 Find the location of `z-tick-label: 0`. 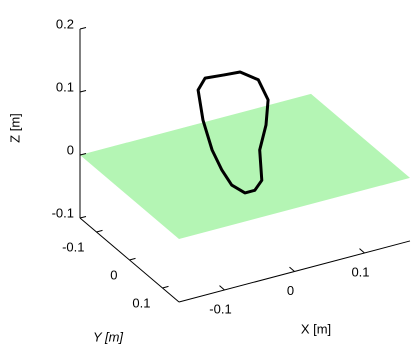

z-tick-label: 0 is located at coordinates (70, 149).